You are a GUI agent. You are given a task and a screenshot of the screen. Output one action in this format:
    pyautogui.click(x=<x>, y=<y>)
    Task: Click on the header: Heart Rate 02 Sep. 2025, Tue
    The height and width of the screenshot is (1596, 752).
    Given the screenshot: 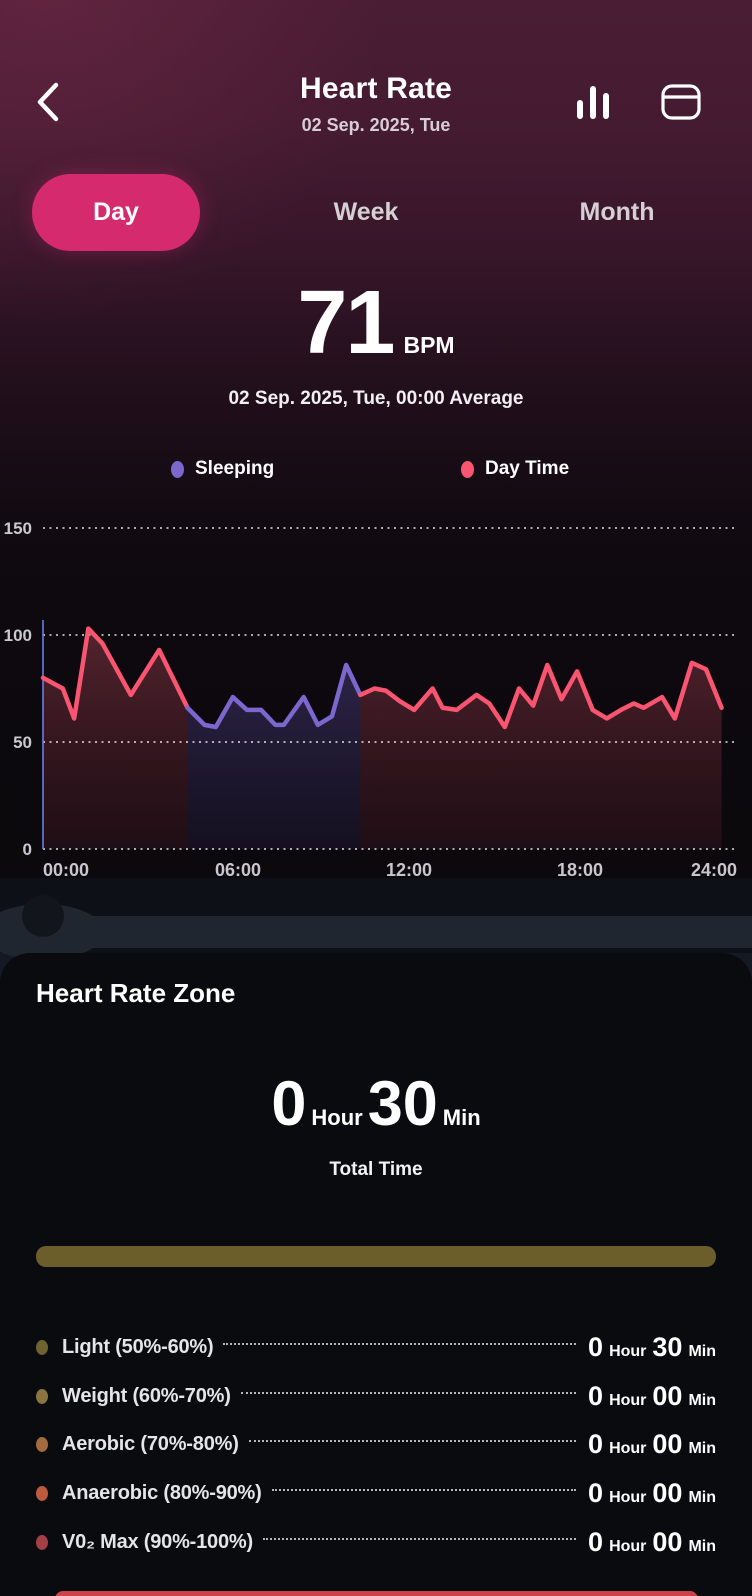 What is the action you would take?
    pyautogui.click(x=376, y=104)
    